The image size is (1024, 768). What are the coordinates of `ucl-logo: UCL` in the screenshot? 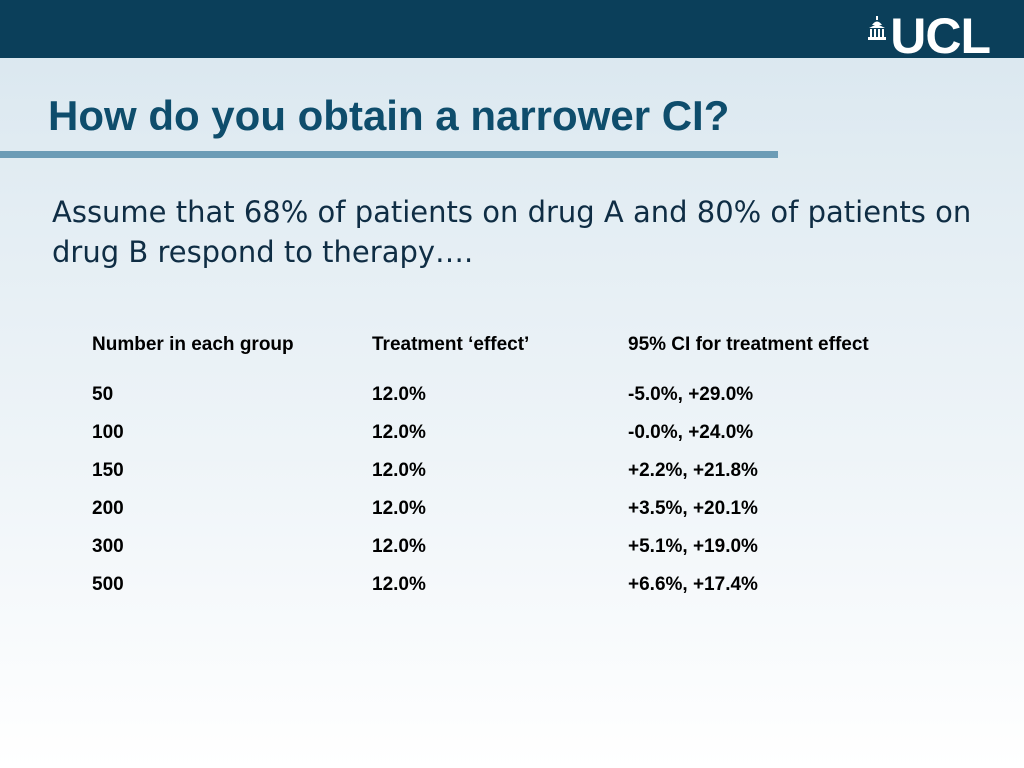 It's located at (929, 36).